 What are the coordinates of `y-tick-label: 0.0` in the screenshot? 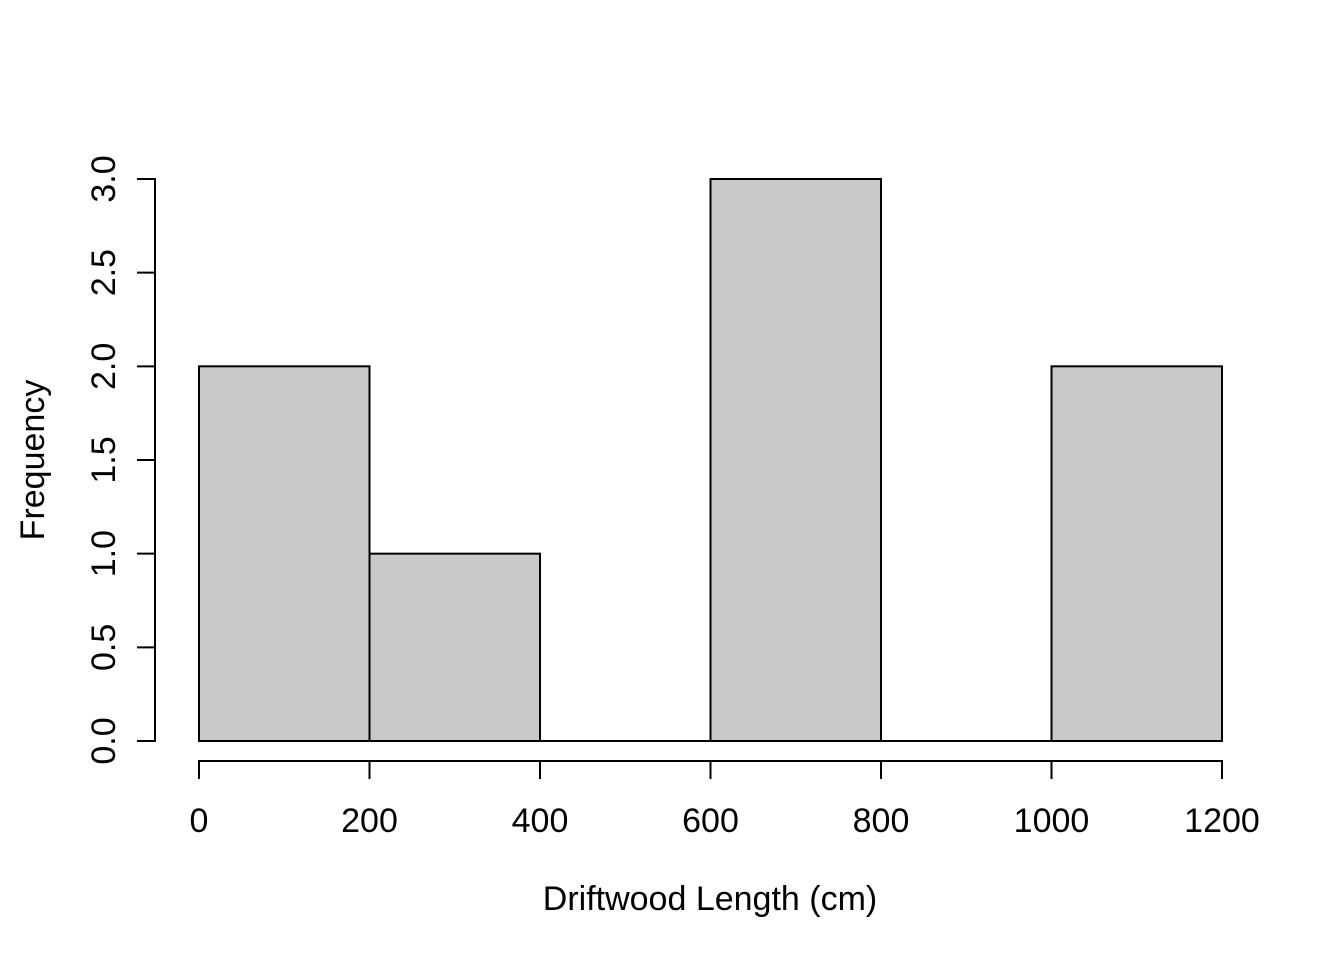 It's located at (104, 740).